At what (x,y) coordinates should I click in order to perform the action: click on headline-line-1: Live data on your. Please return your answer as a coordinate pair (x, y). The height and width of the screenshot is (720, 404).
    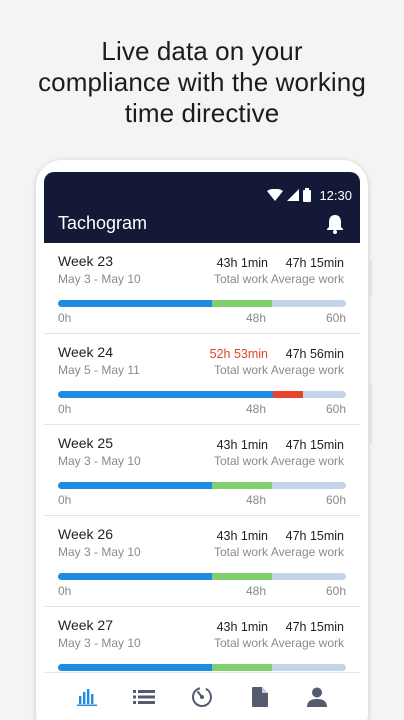
    Looking at the image, I should click on (202, 51).